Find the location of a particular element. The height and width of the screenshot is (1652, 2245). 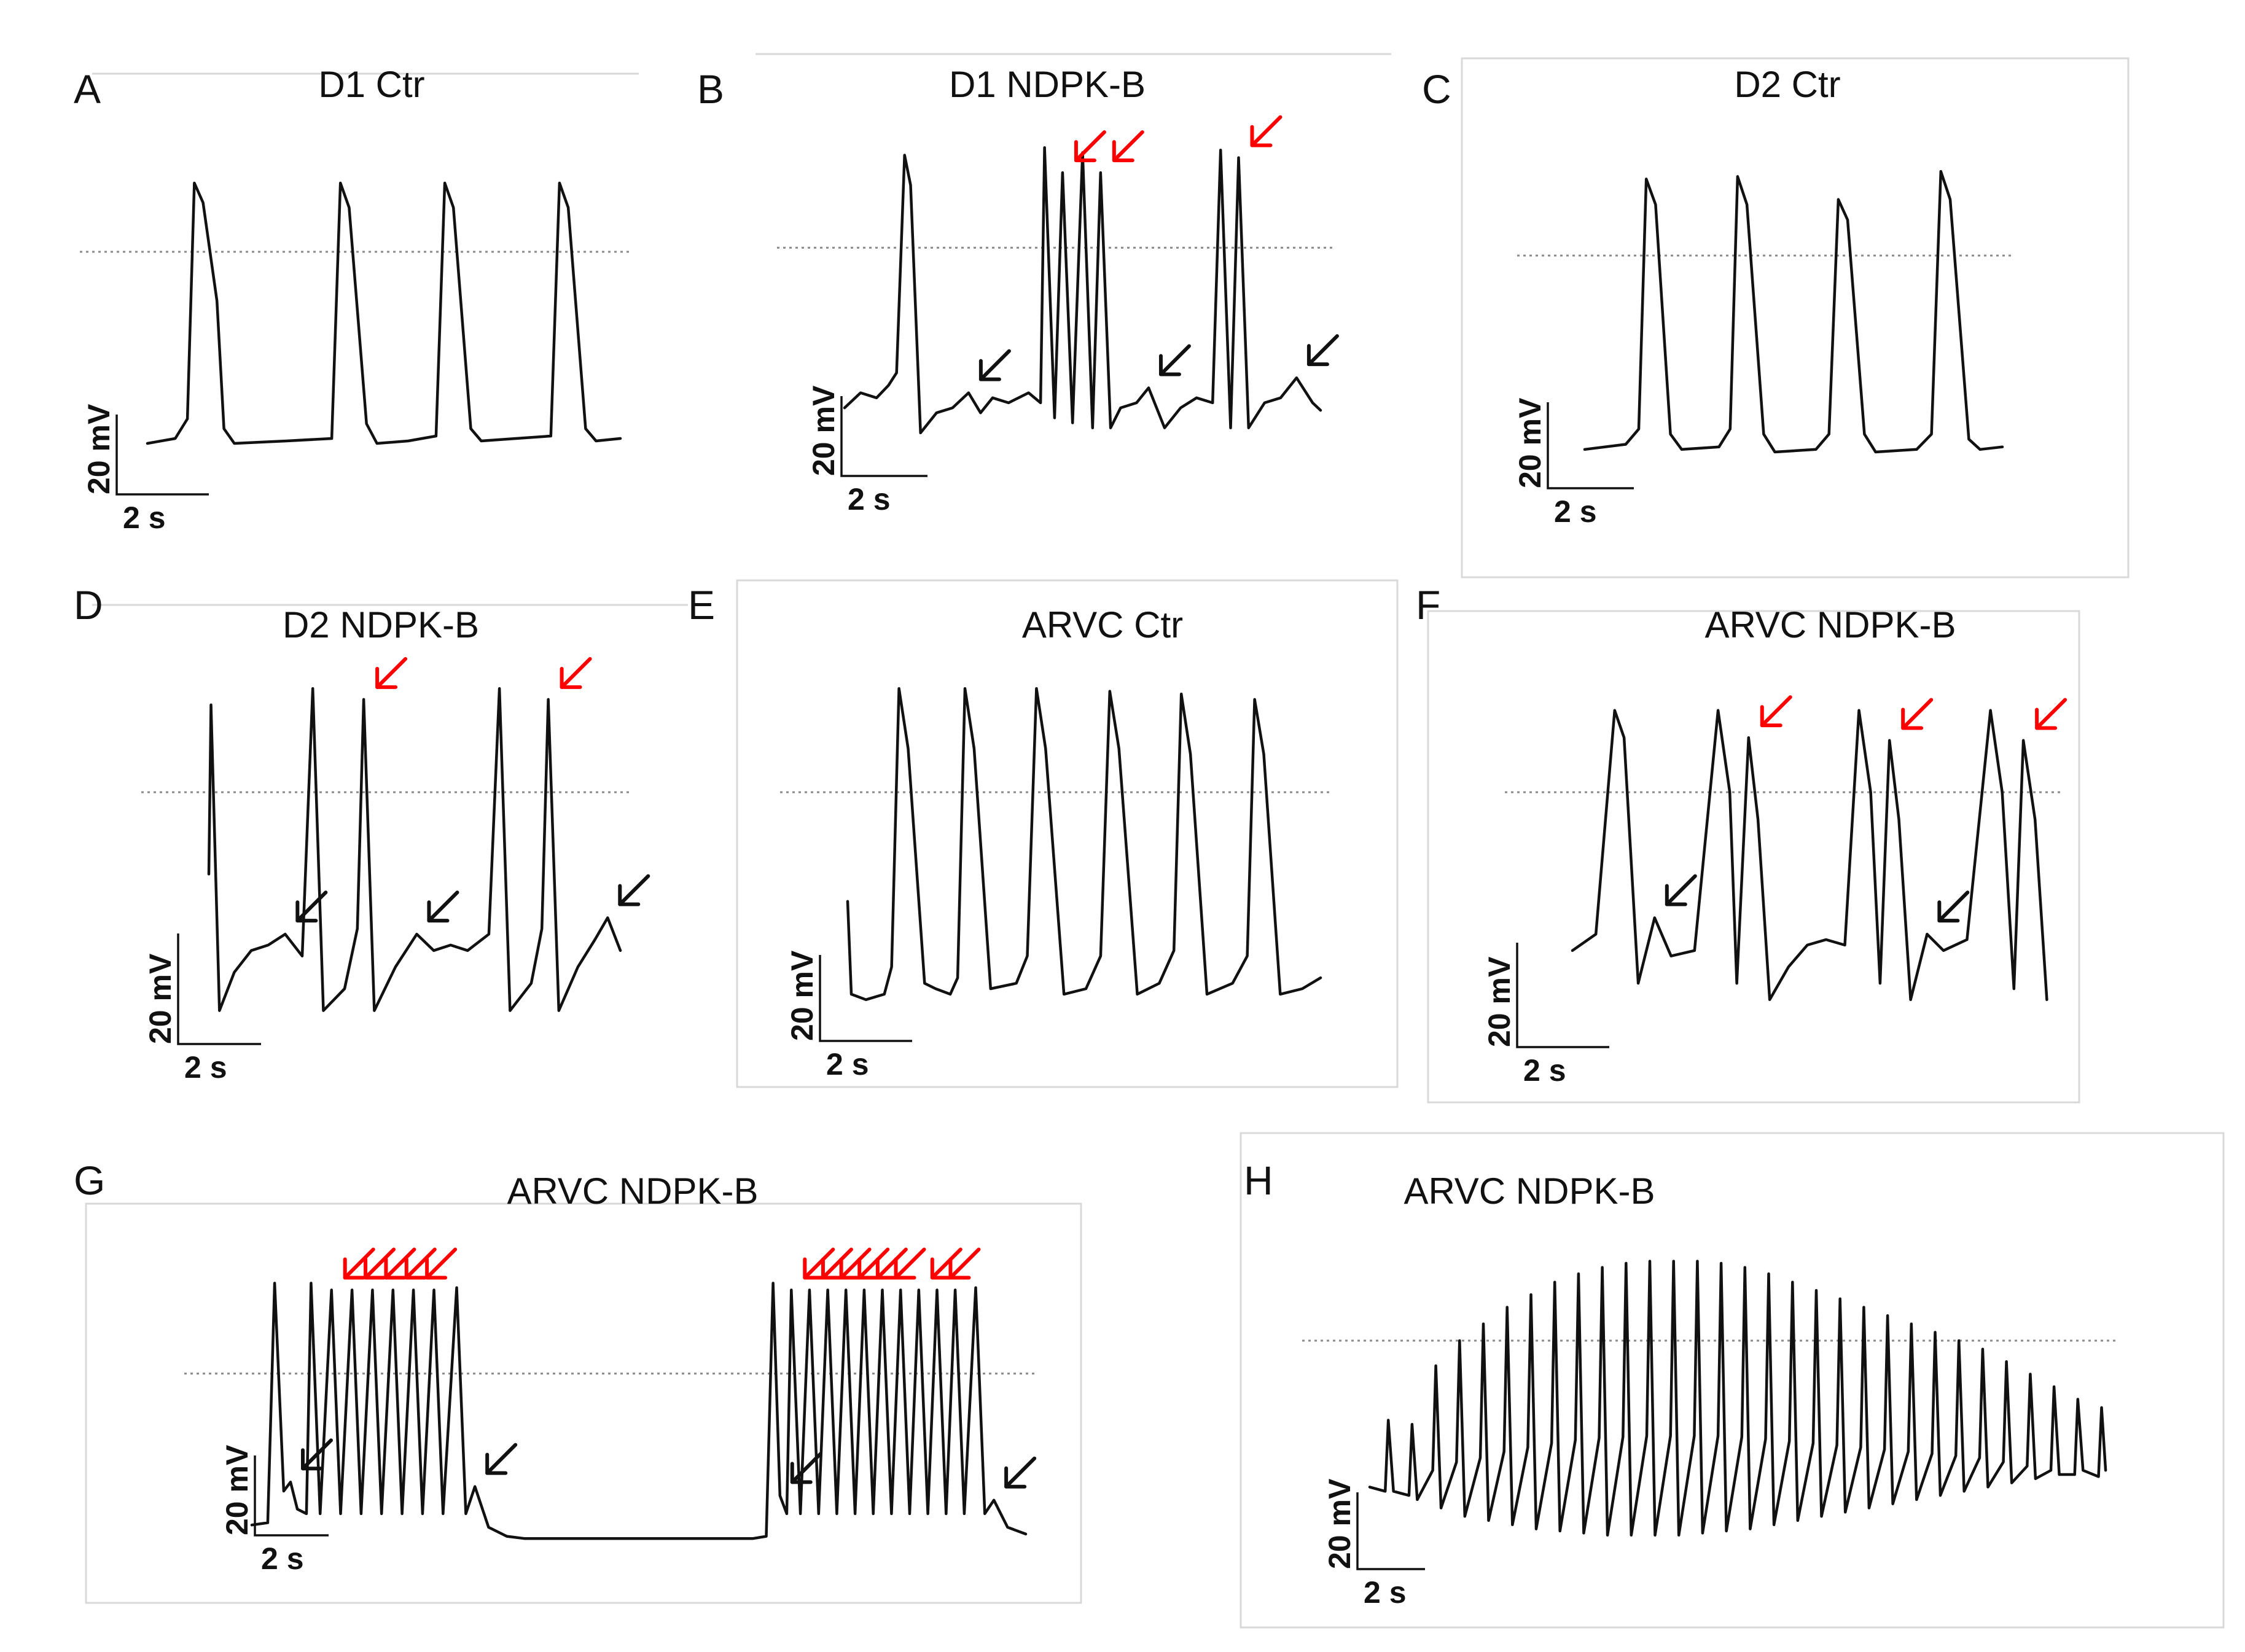

panel-a: A D1 Ctr 20 mV2 s is located at coordinates (357, 299).